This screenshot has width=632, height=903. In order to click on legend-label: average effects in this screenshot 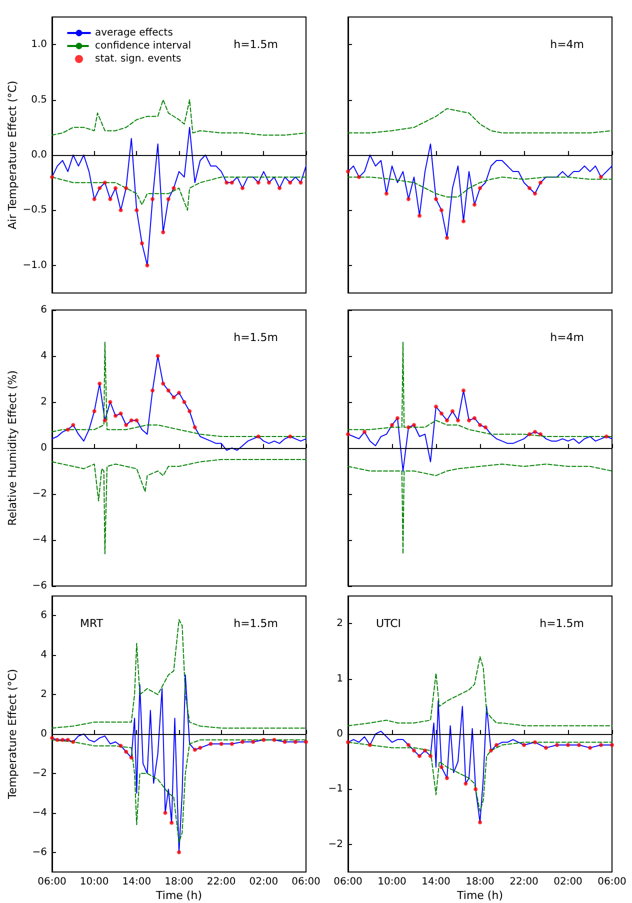, I will do `click(134, 33)`.